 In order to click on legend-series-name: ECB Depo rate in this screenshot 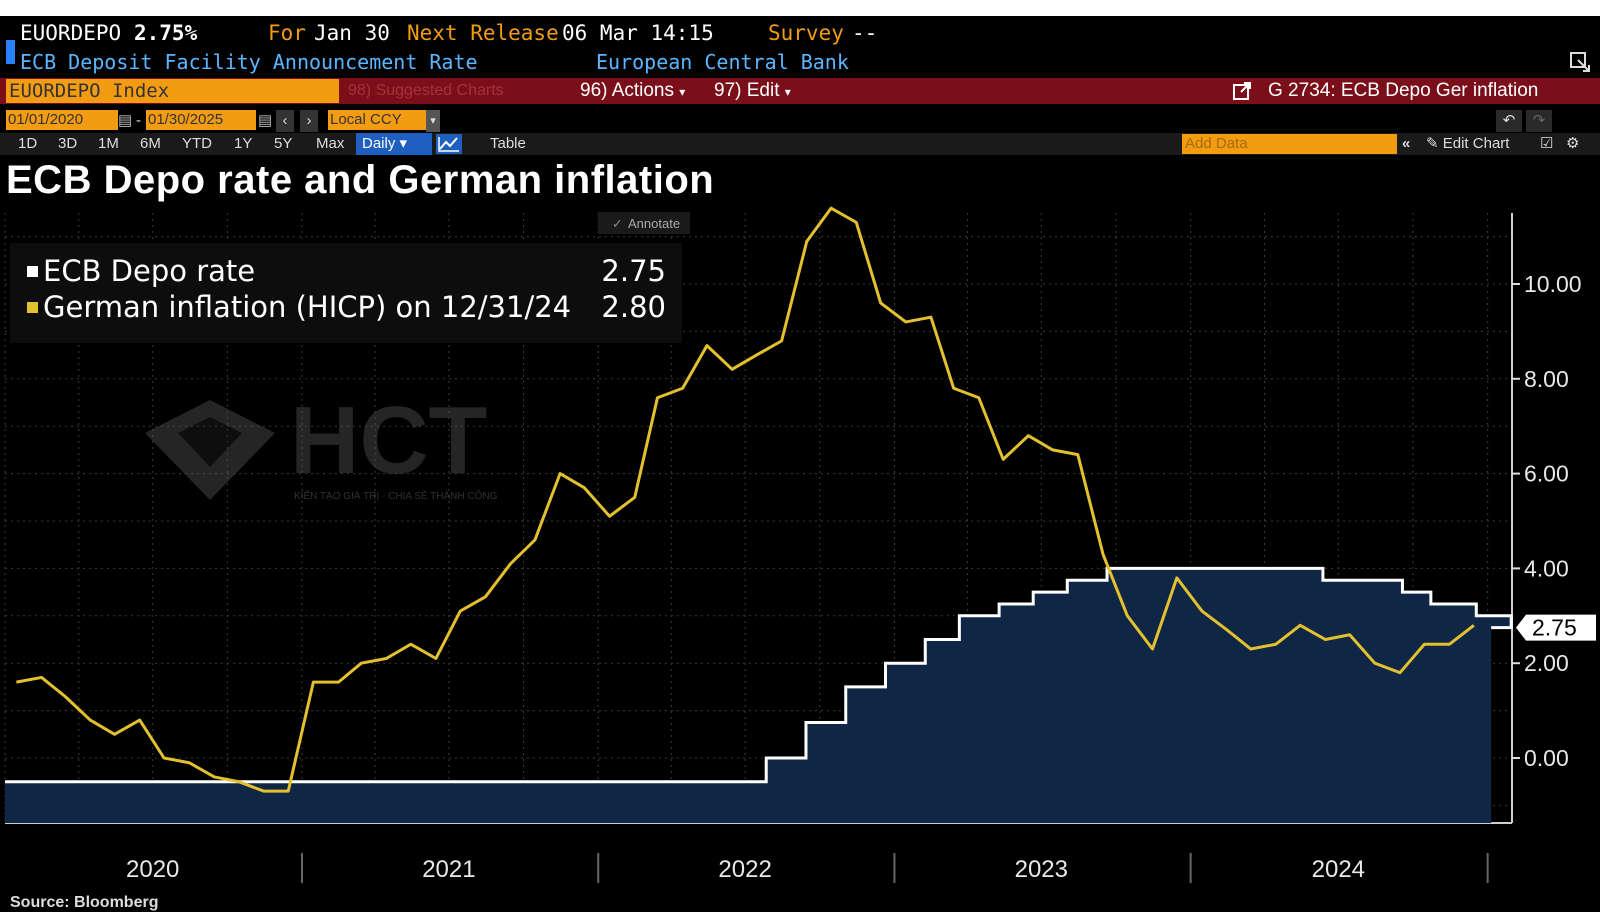, I will do `click(149, 271)`.